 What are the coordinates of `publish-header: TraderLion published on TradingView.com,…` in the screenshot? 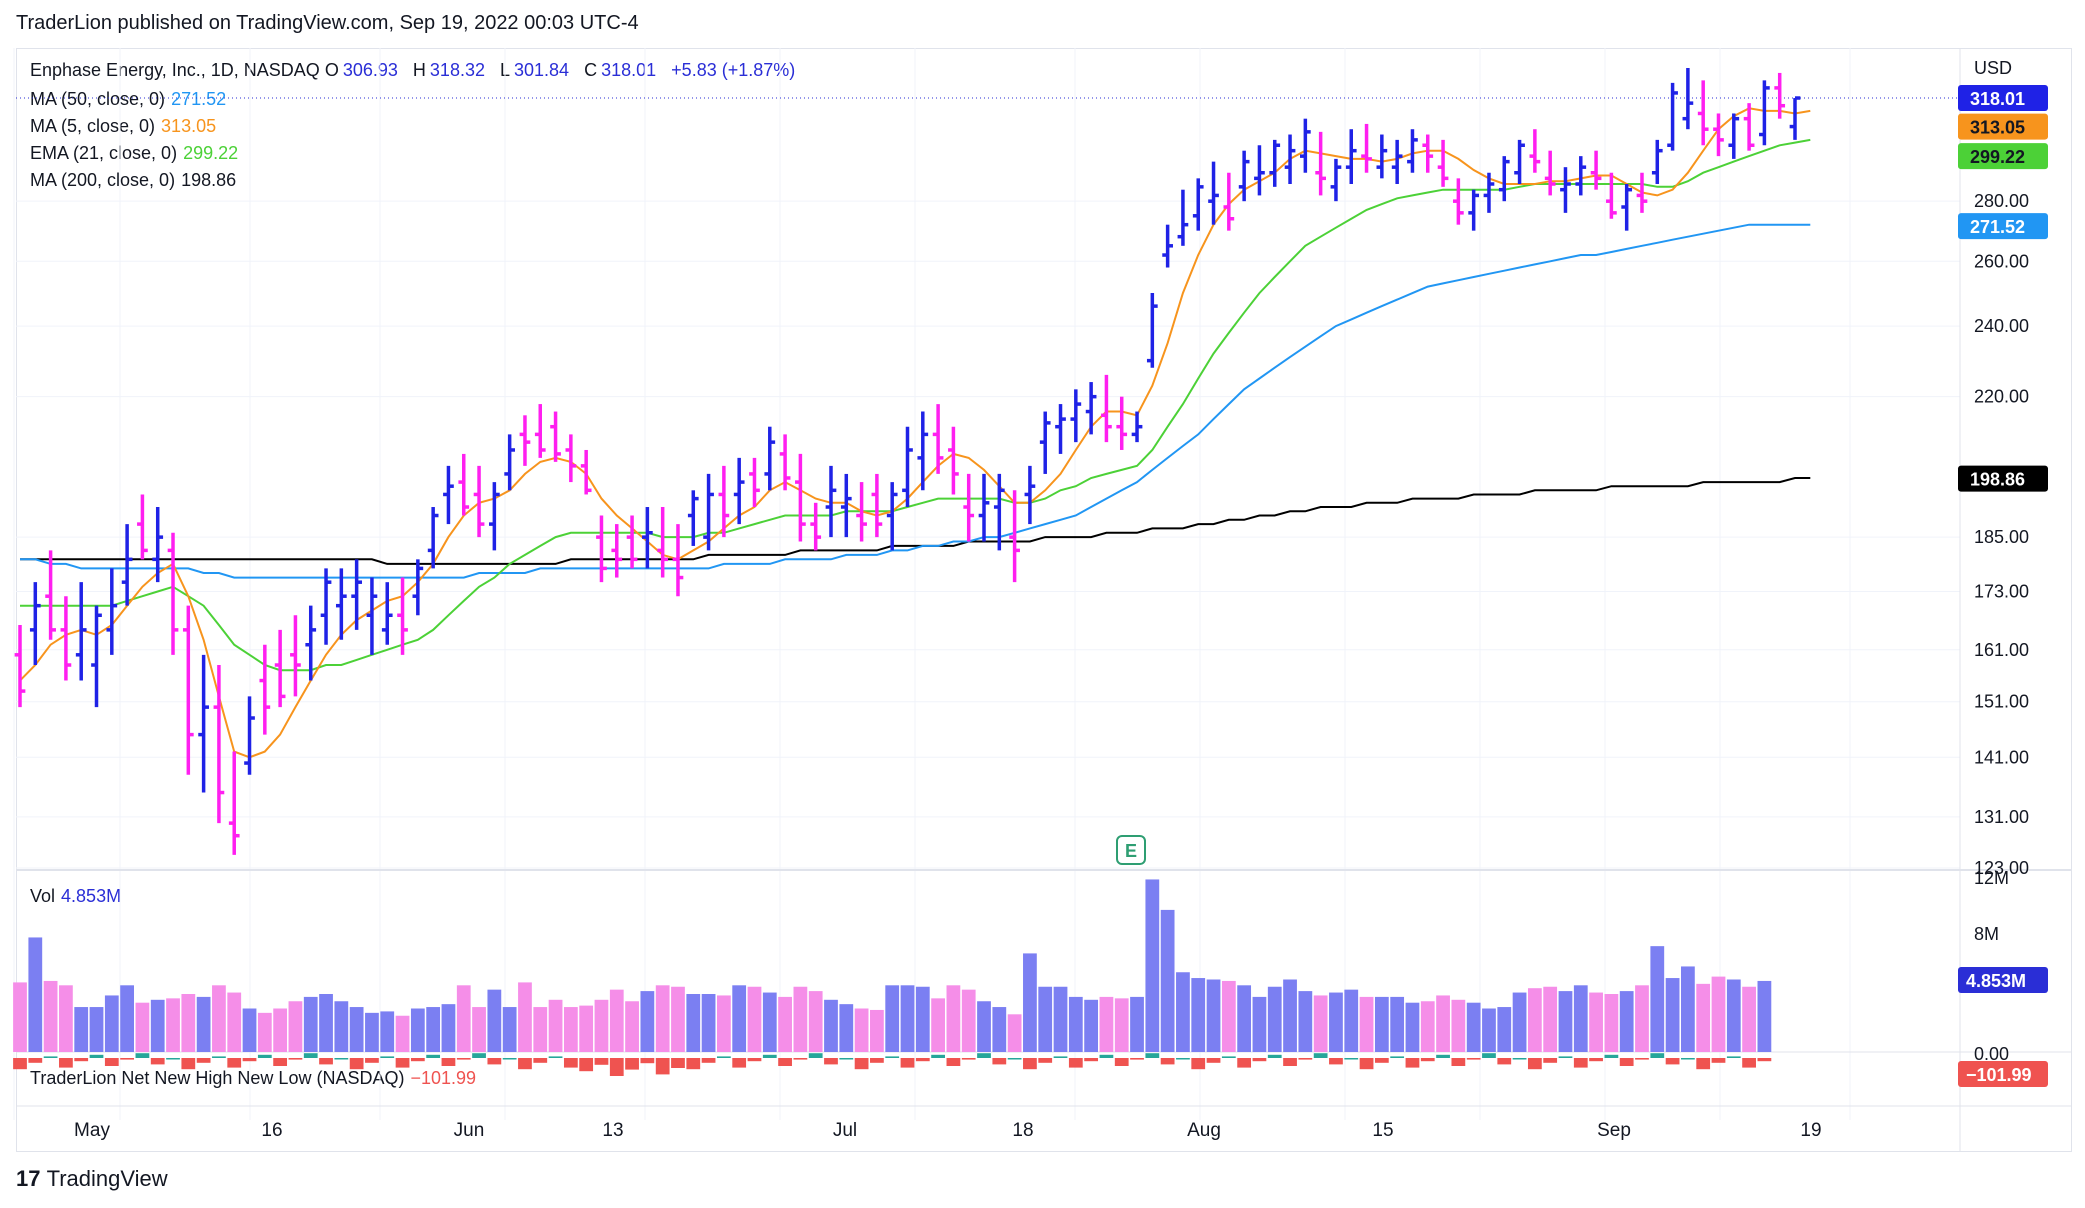 It's located at (327, 23).